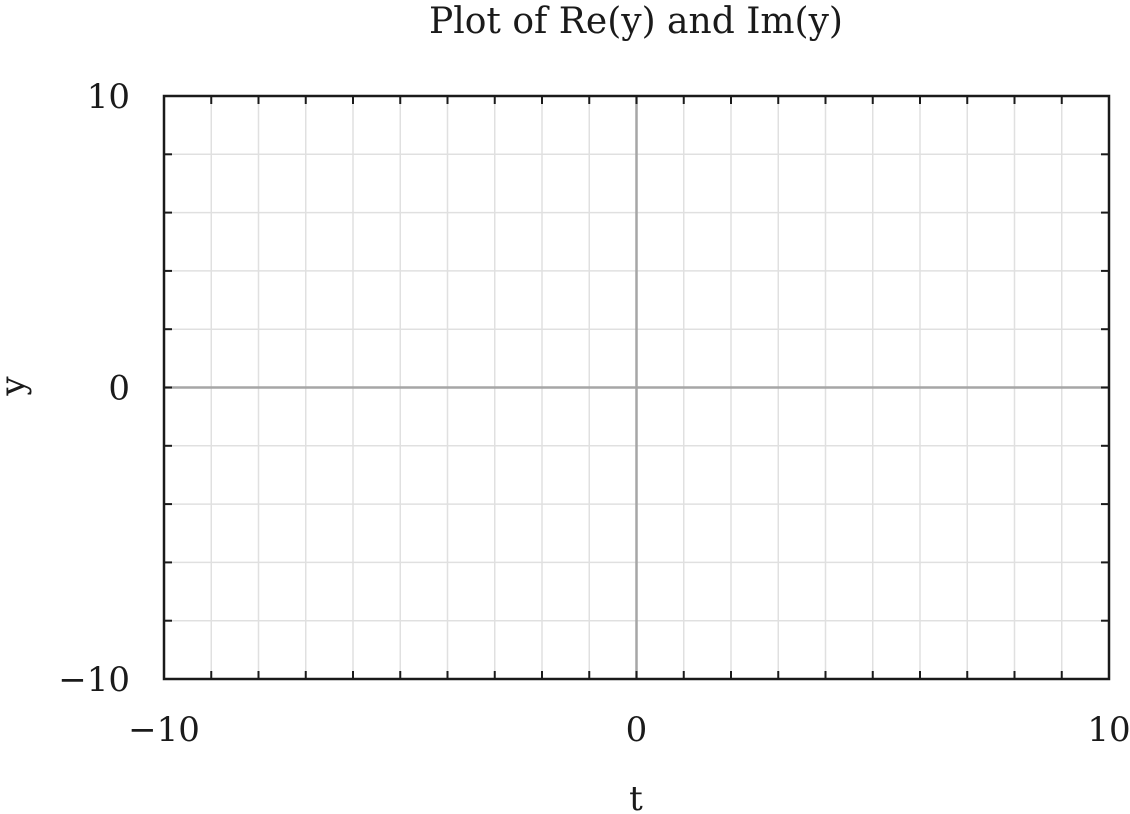 This screenshot has height=814, width=1130. Describe the element at coordinates (164, 730) in the screenshot. I see `x-tick-label: −10` at that location.